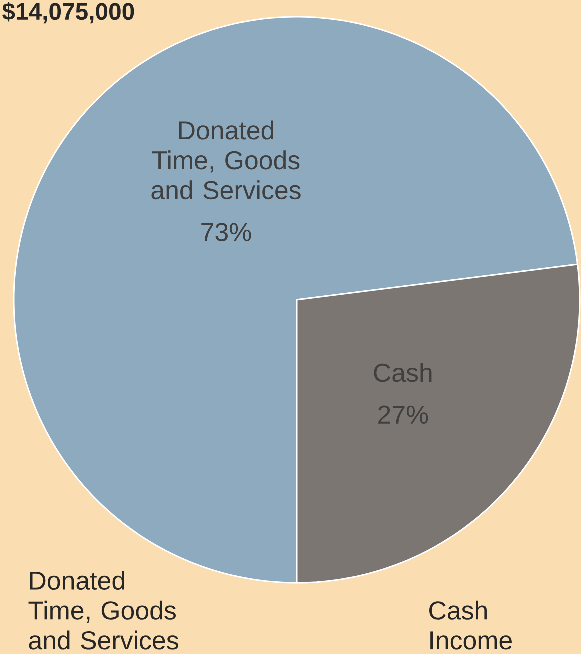 This screenshot has height=654, width=581. Describe the element at coordinates (471, 625) in the screenshot. I see `text: Cash Income` at that location.